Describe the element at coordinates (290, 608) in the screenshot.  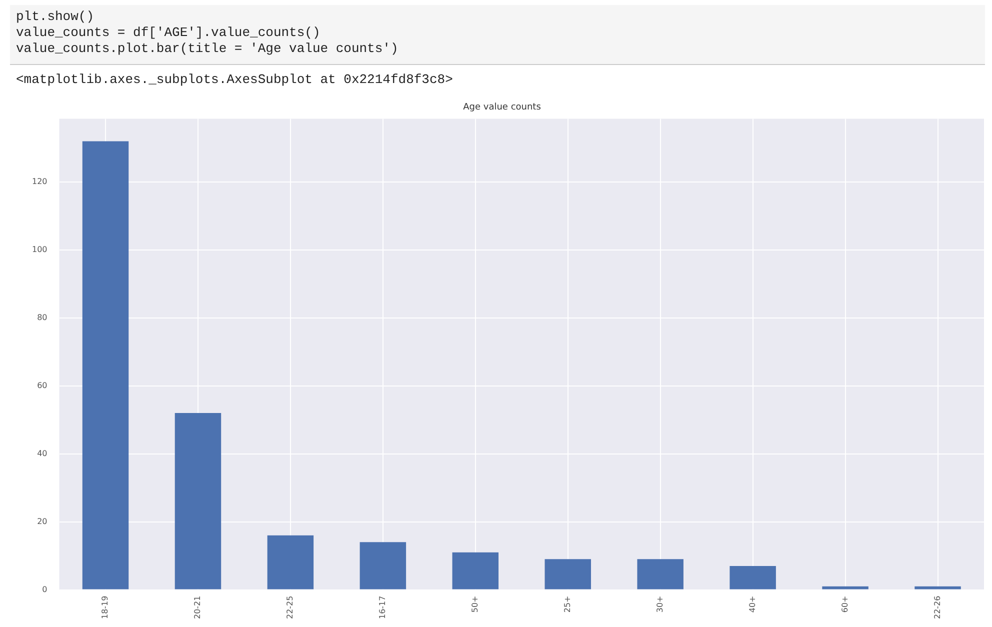
I see `x-tick-label: 22-25` at that location.